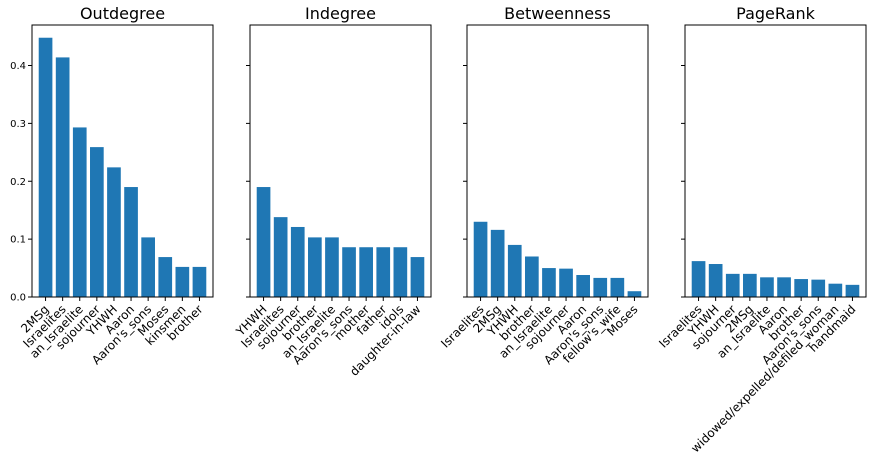 The image size is (877, 464). I want to click on y-tick-label: 0.0, so click(18, 298).